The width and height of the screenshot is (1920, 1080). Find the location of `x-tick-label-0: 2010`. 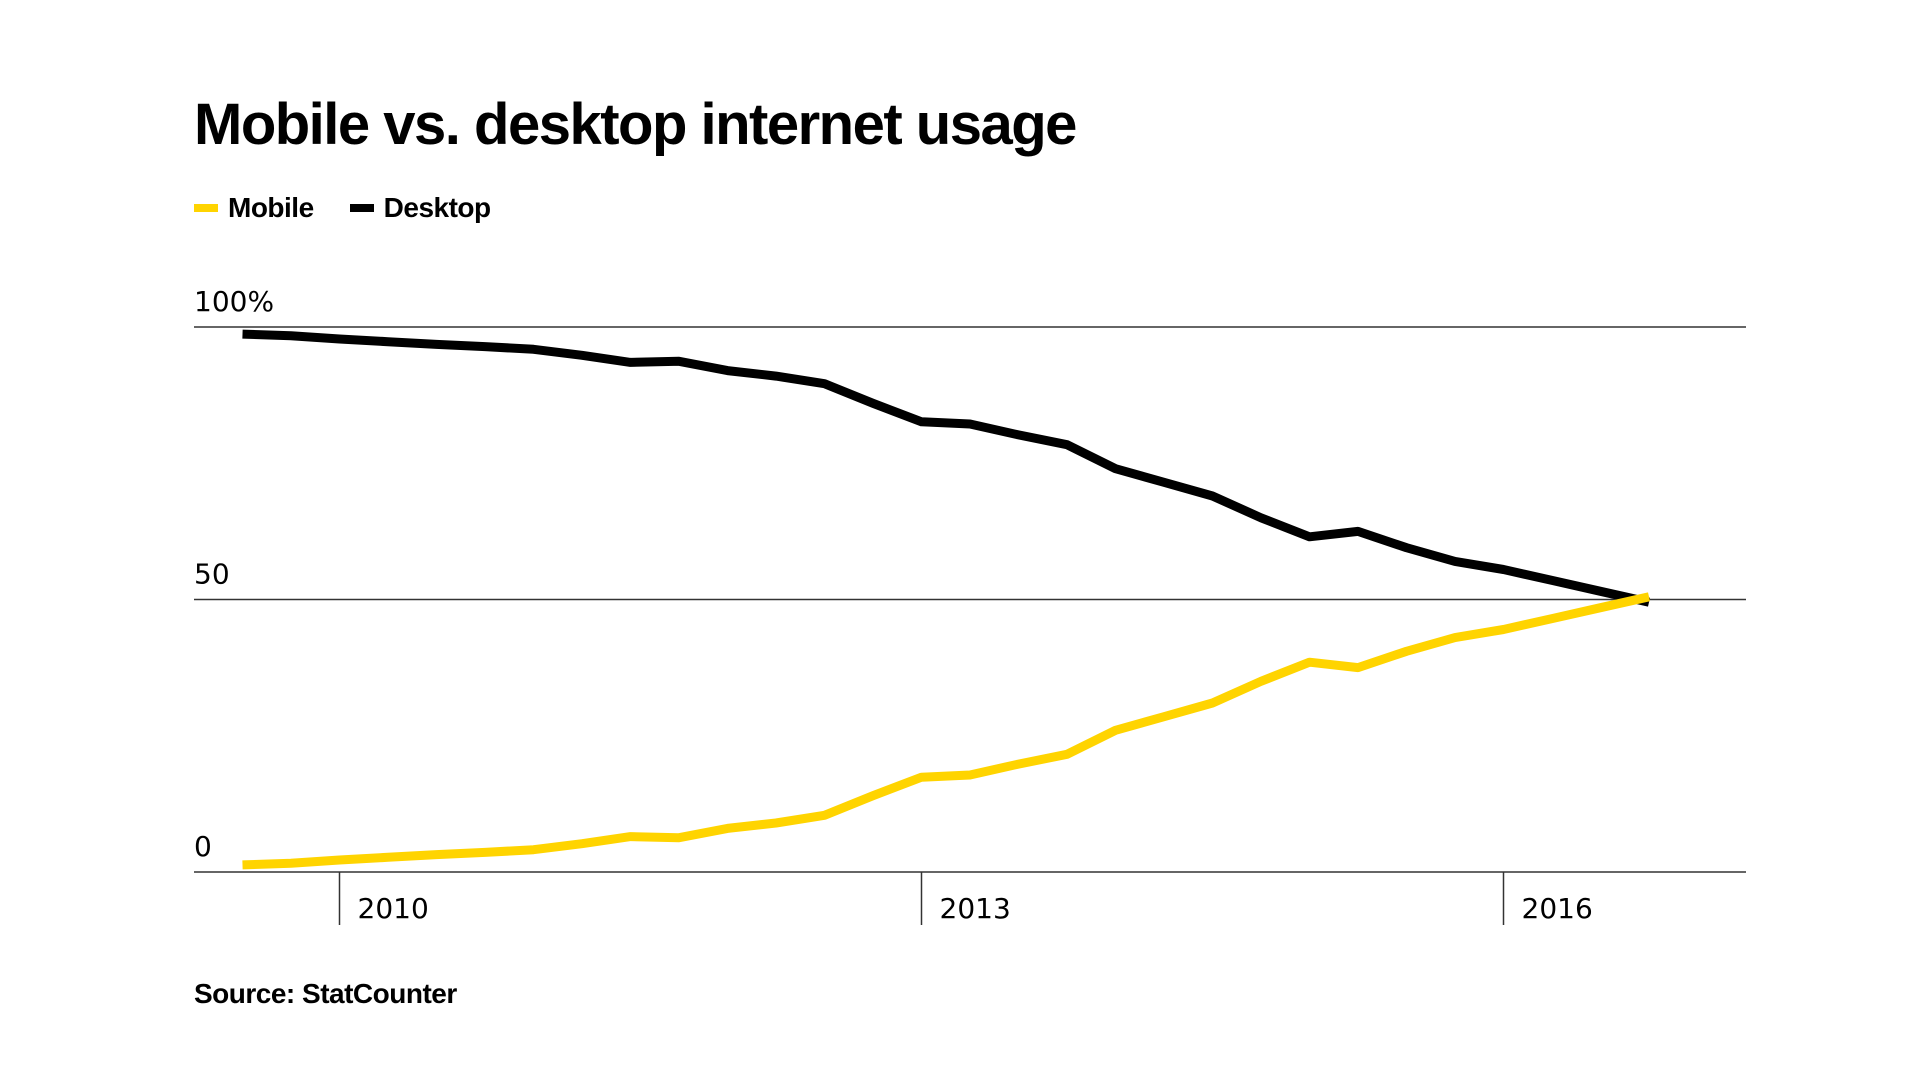

x-tick-label-0: 2010 is located at coordinates (393, 908).